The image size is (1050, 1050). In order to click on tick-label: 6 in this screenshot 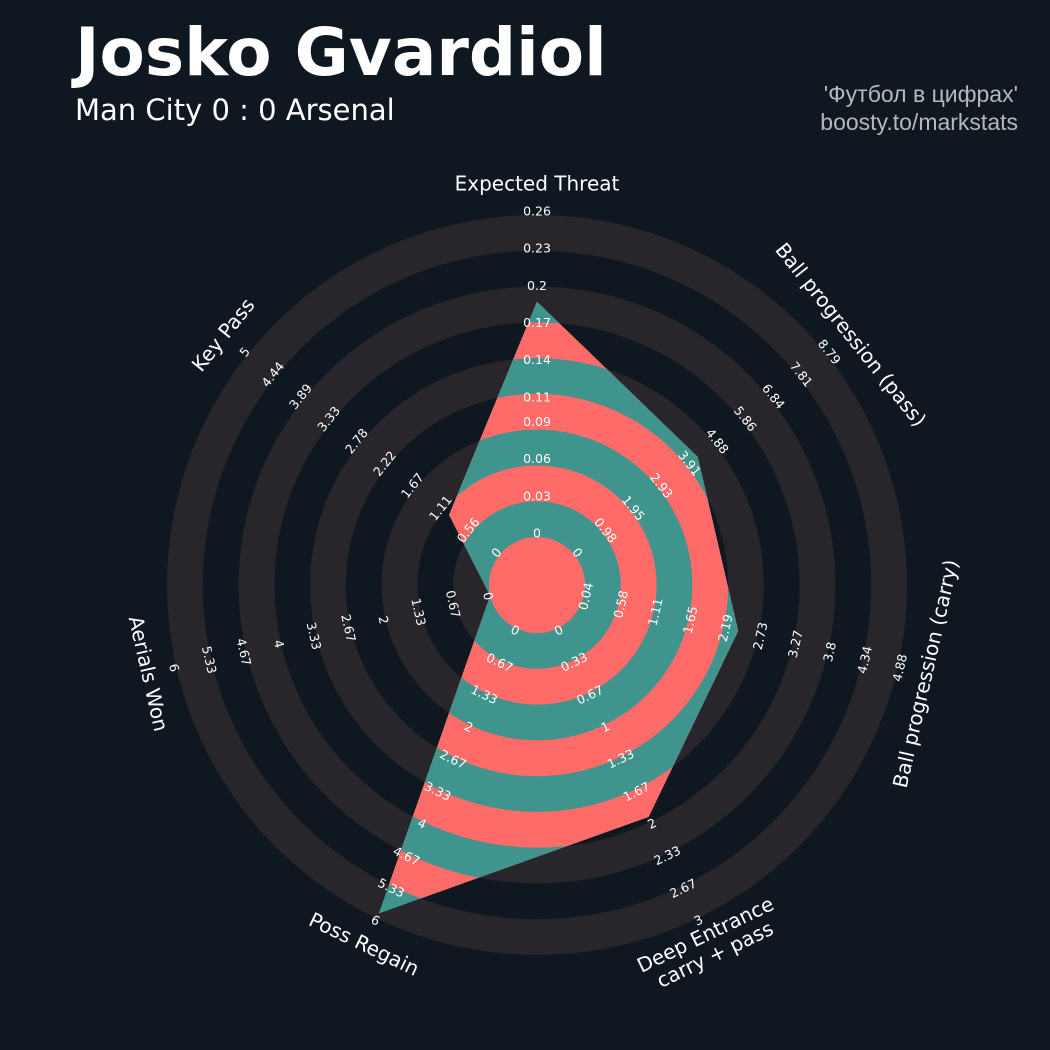, I will do `click(174, 667)`.